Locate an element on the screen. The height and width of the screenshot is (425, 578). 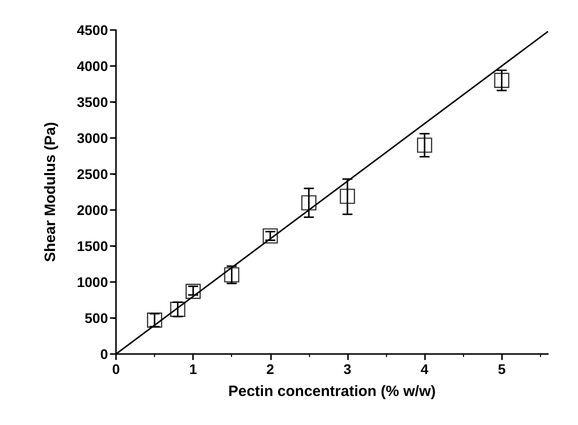
y-tick-label: 3500 is located at coordinates (92, 102).